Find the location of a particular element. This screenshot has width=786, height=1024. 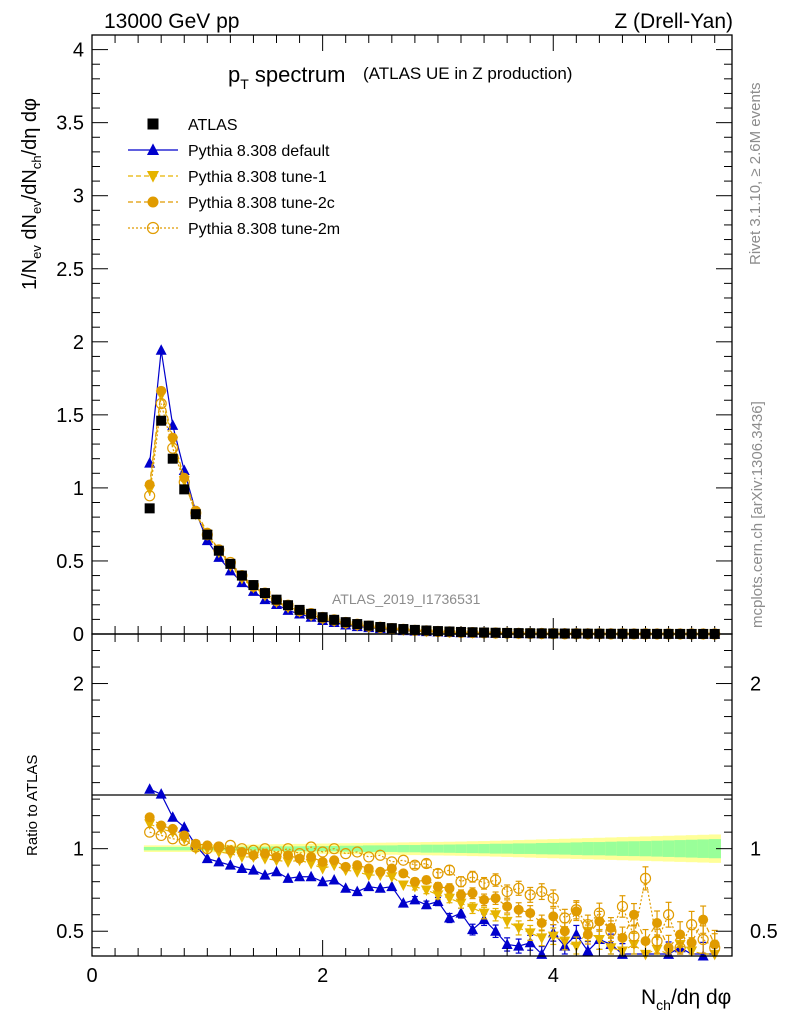

y-main-tick-label: 2.5 is located at coordinates (70, 270).